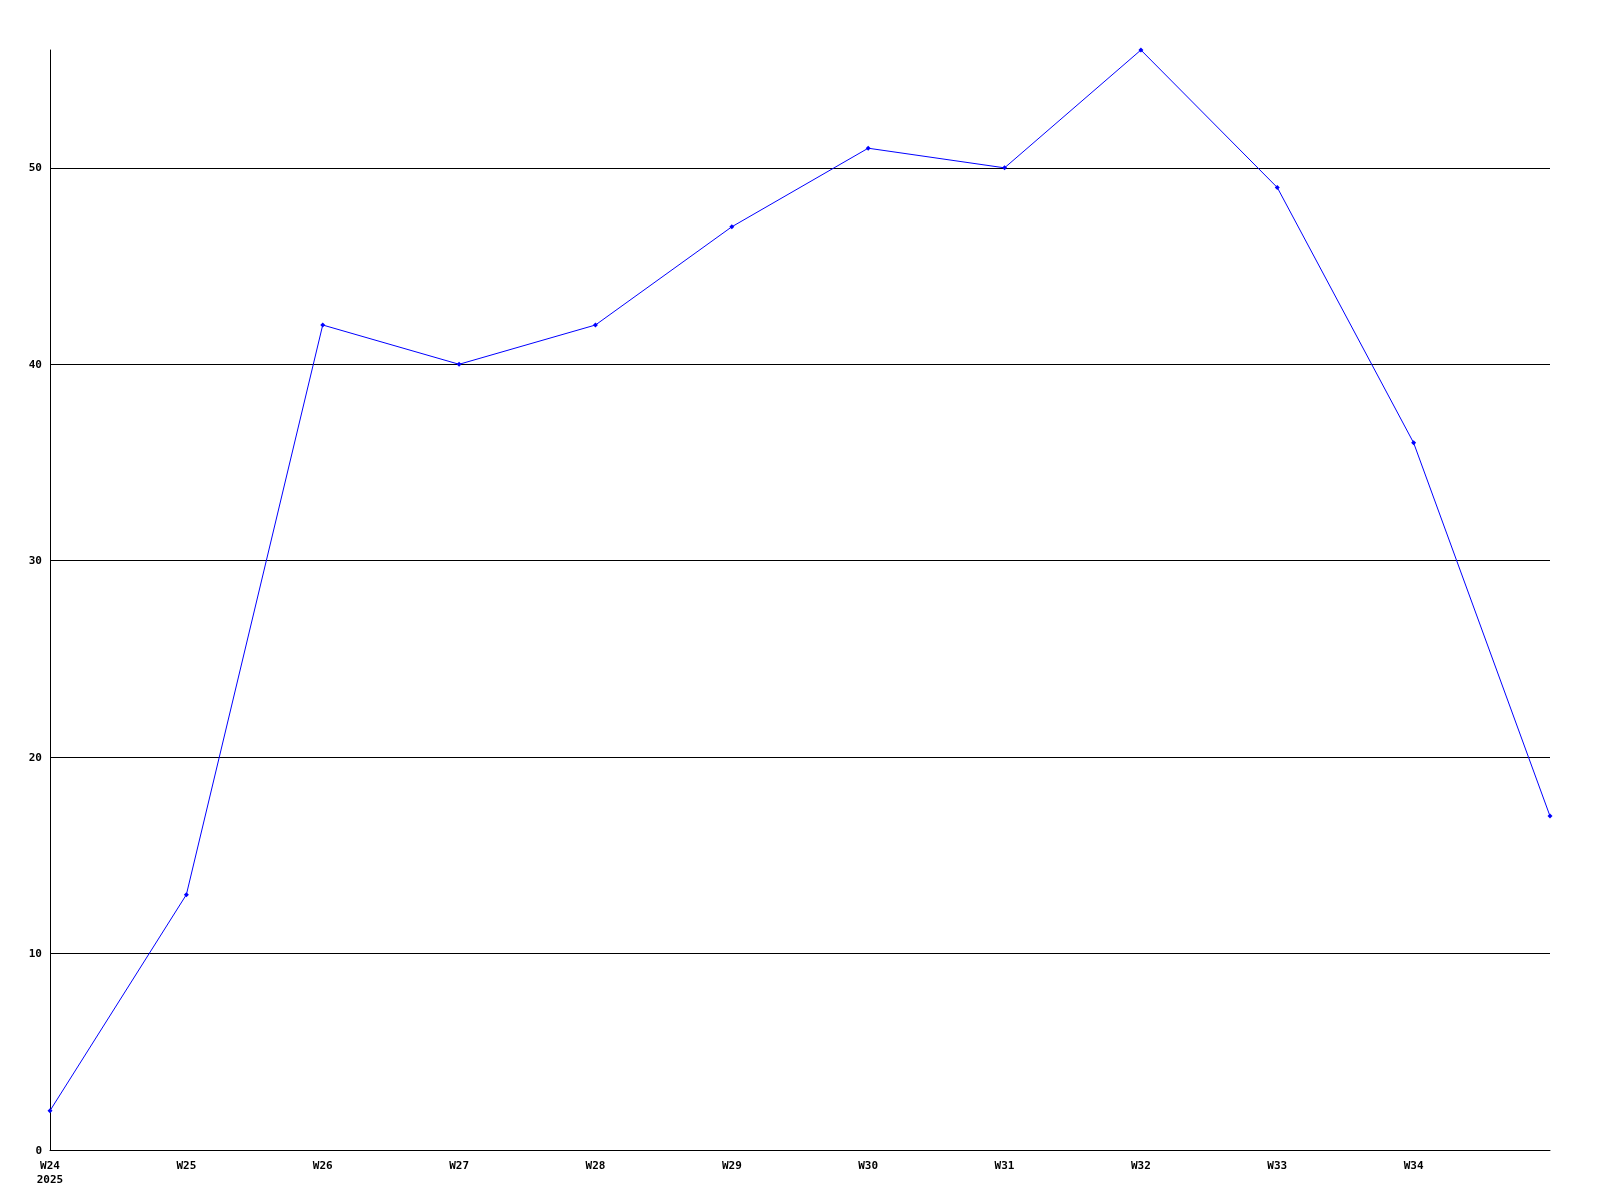 The width and height of the screenshot is (1600, 1200). What do you see at coordinates (323, 1165) in the screenshot?
I see `x-tick-label: W26` at bounding box center [323, 1165].